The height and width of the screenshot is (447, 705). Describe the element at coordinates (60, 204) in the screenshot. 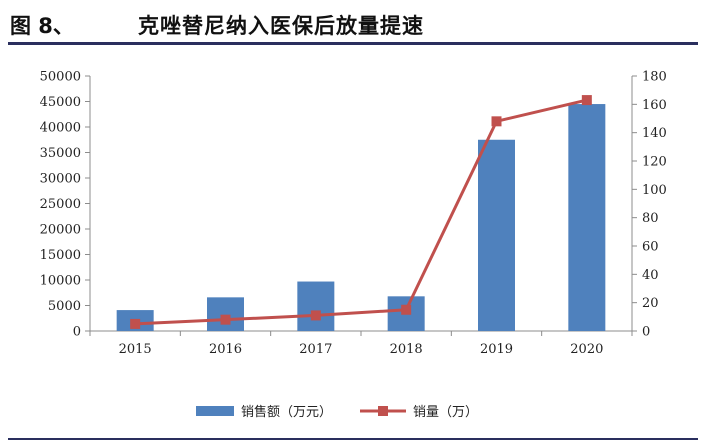

I see `left-tick-label: 25000` at that location.